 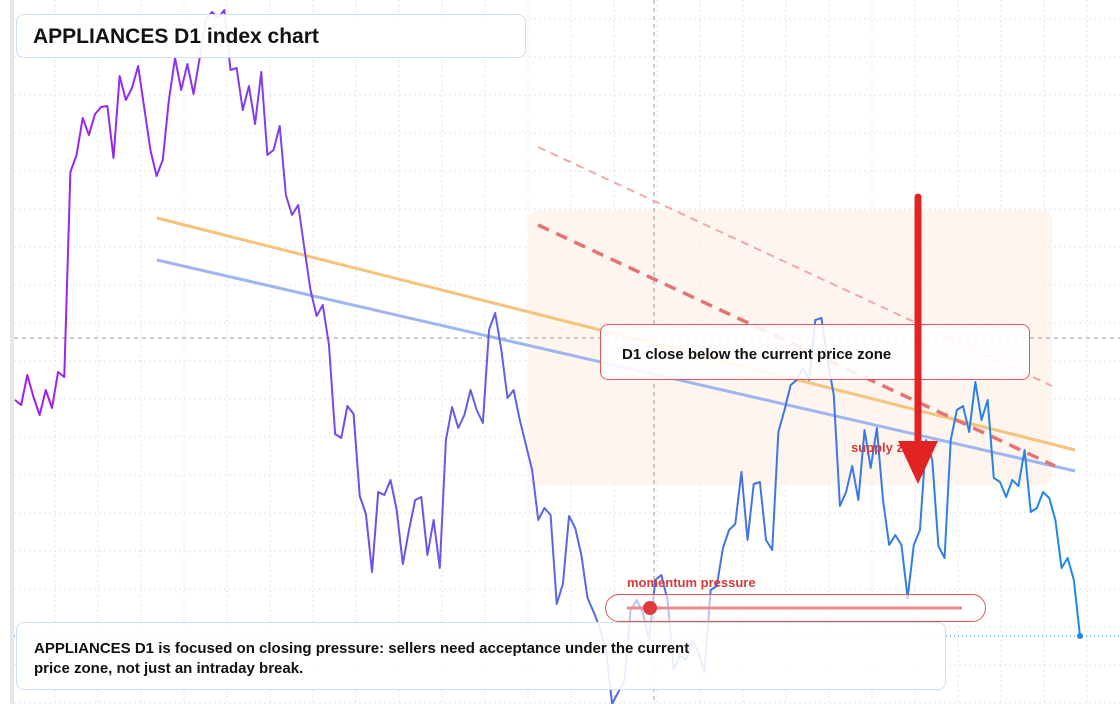 I want to click on callout-box: D1 close below the current price zone, so click(x=815, y=352).